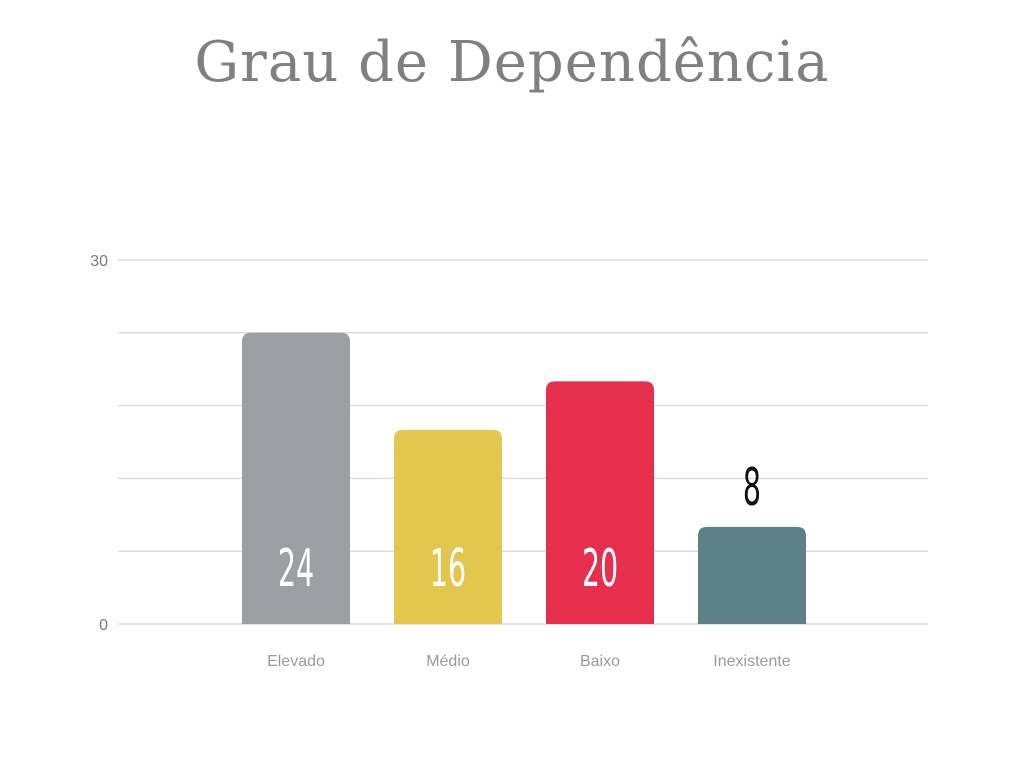 The height and width of the screenshot is (768, 1024). I want to click on value-label: 20, so click(600, 568).